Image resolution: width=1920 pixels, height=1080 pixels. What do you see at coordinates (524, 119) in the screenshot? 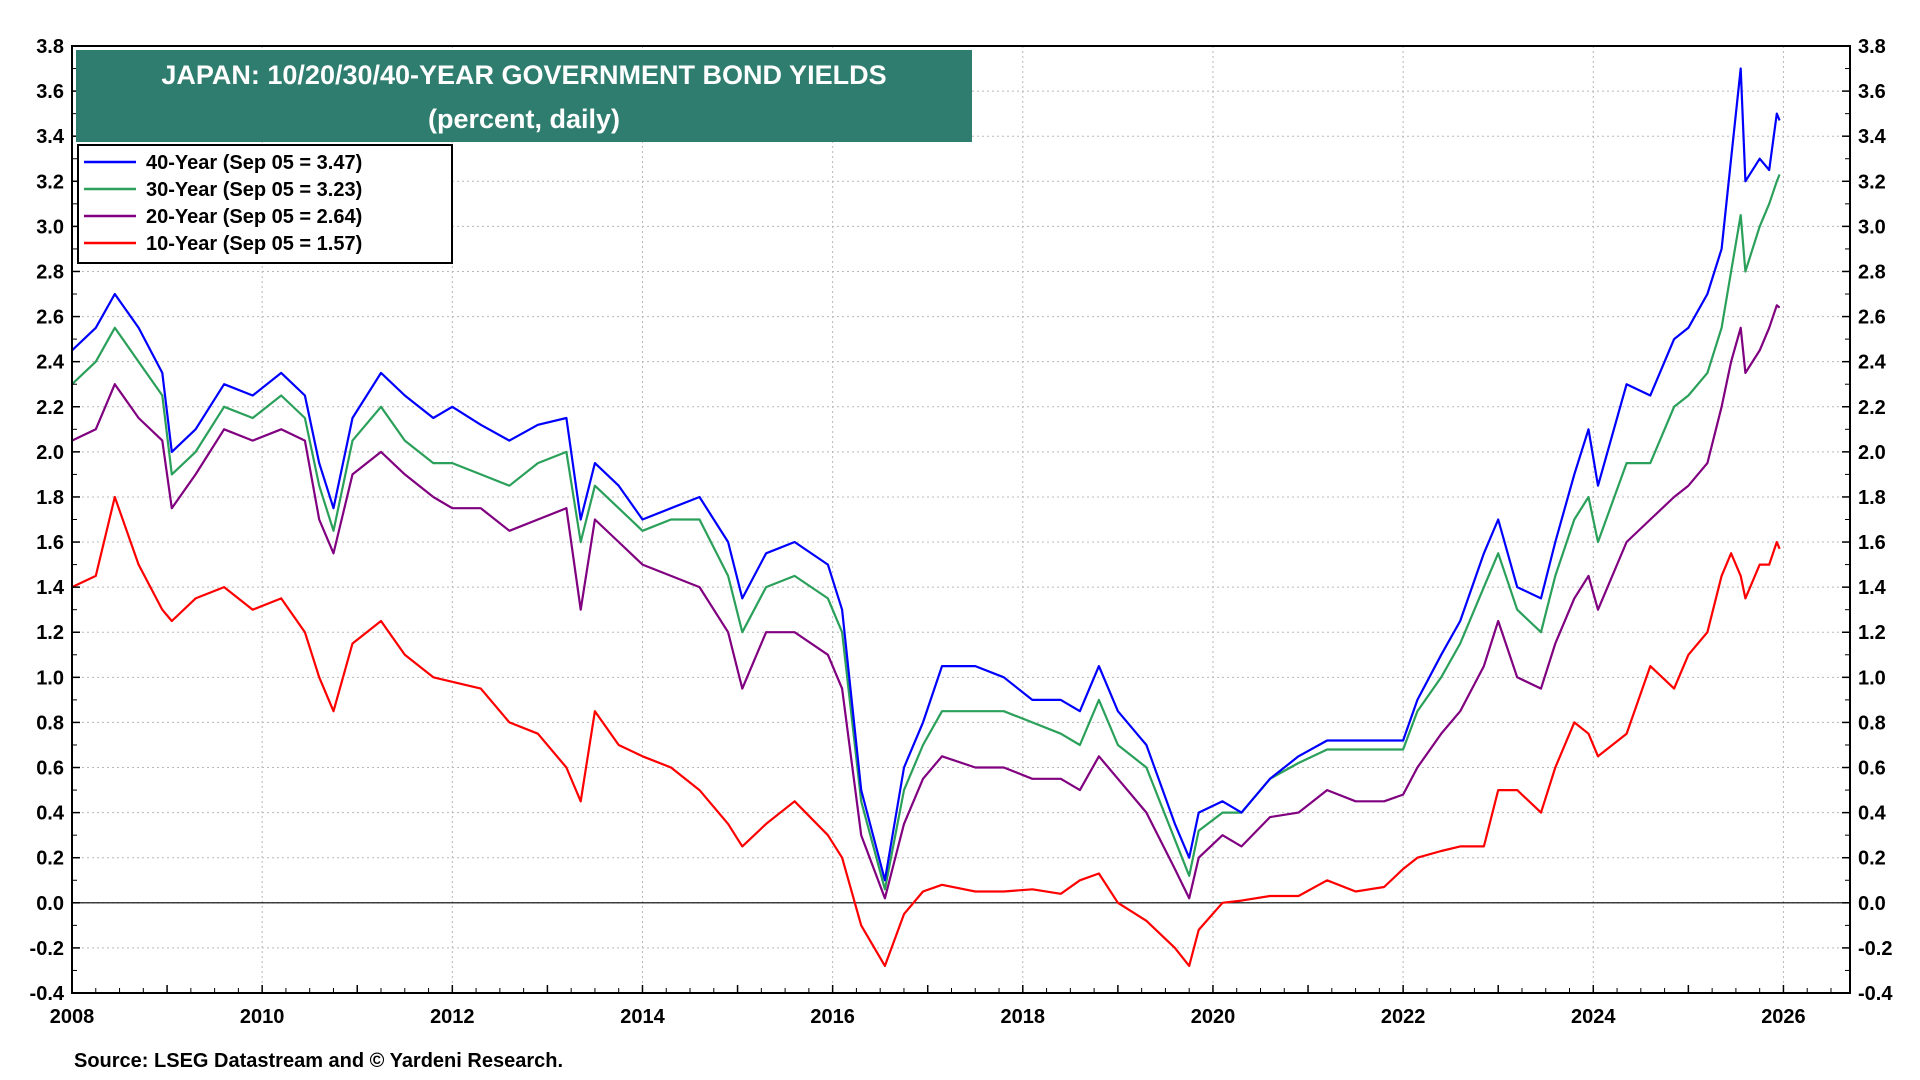
I see `chart-subtitle: (percent, daily)` at bounding box center [524, 119].